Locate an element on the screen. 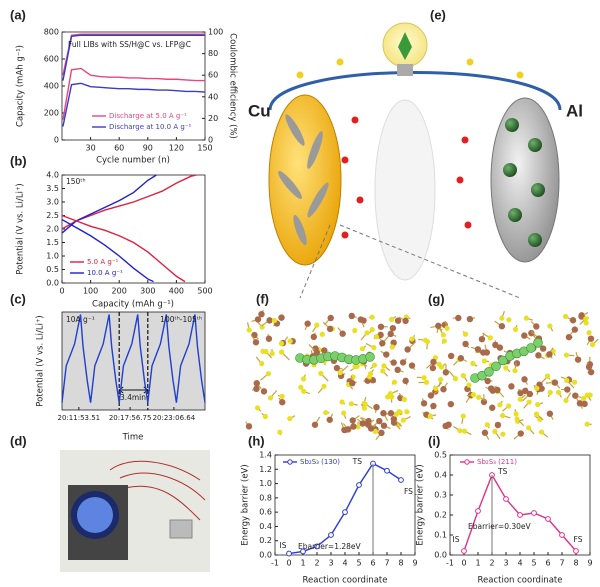 Image resolution: width=600 pixels, height=587 pixels. x-axis-label: Capacity (mAh g⁻¹) is located at coordinates (133, 305).